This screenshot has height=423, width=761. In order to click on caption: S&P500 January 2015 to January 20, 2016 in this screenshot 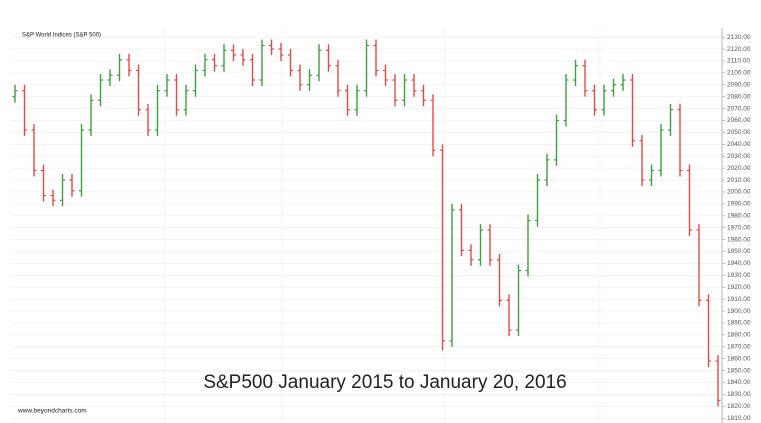, I will do `click(384, 382)`.